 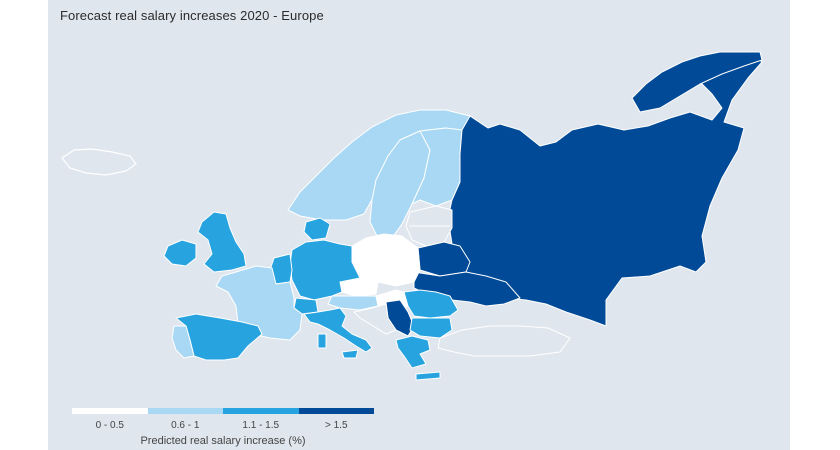 I want to click on region-portugal, so click(x=183, y=342).